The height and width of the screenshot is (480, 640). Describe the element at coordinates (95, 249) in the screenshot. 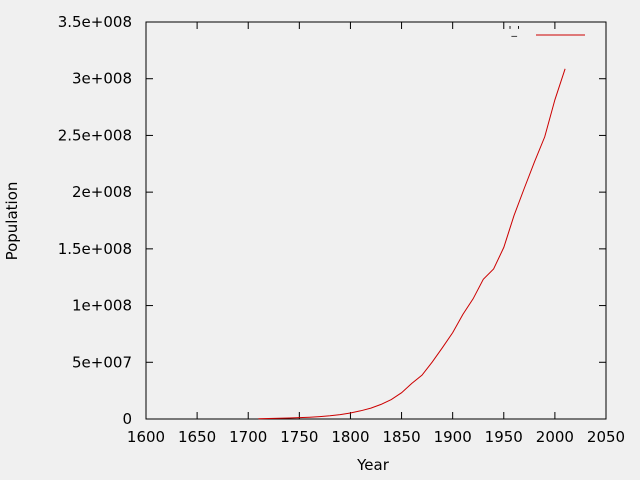

I see `y-tick-label: 1.5e+008` at that location.